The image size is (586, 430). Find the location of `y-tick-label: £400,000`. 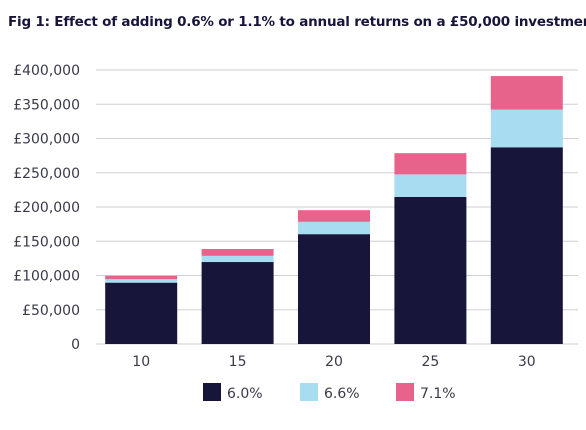

y-tick-label: £400,000 is located at coordinates (46, 71).